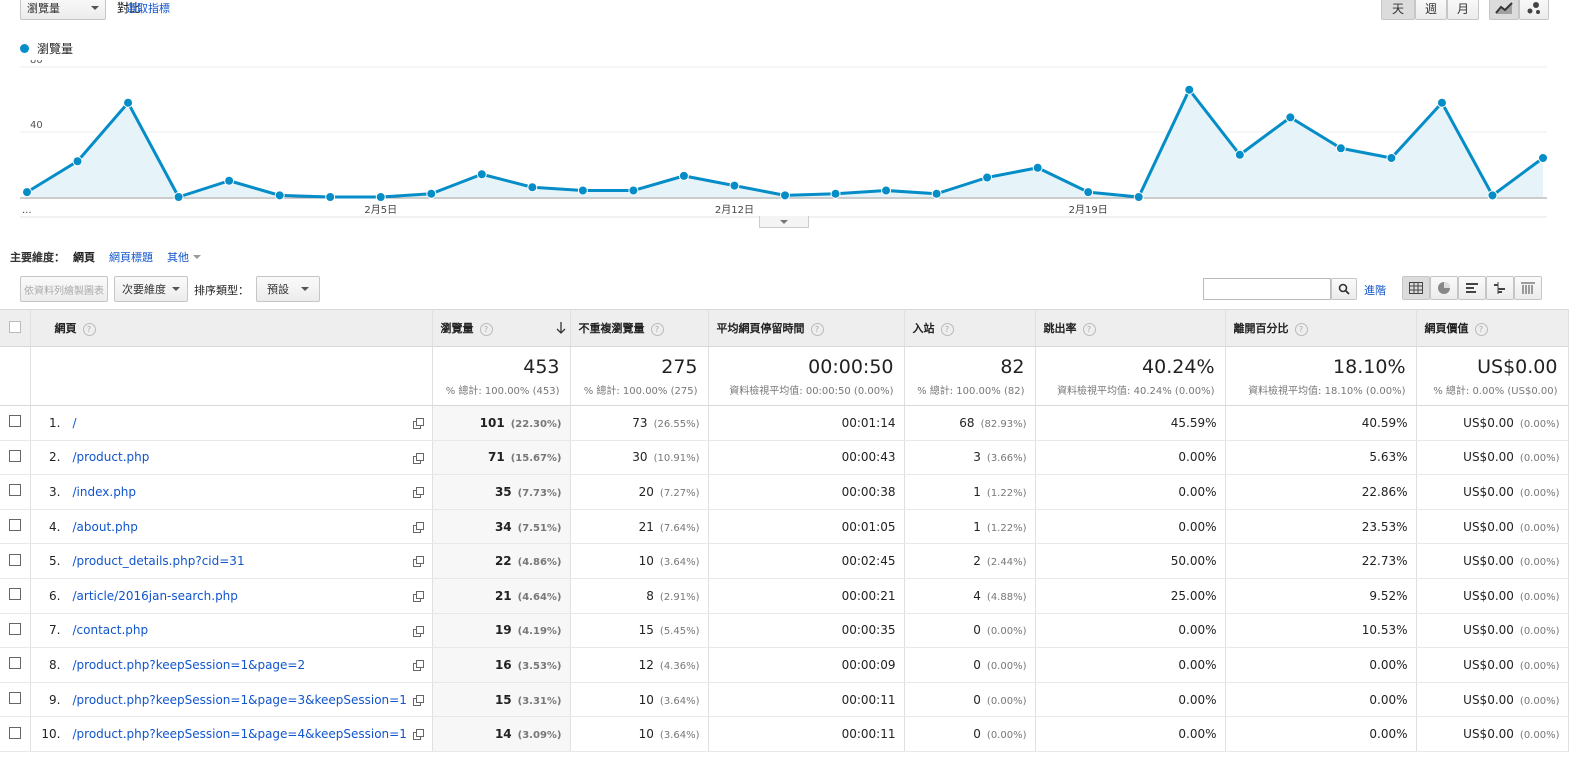 This screenshot has width=1587, height=763. What do you see at coordinates (151, 289) in the screenshot?
I see `secondary-dimension-select: 次要維度` at bounding box center [151, 289].